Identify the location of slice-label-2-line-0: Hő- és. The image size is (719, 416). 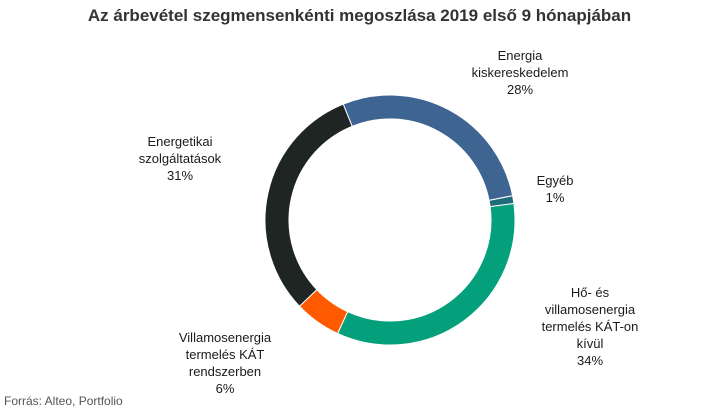
(590, 292).